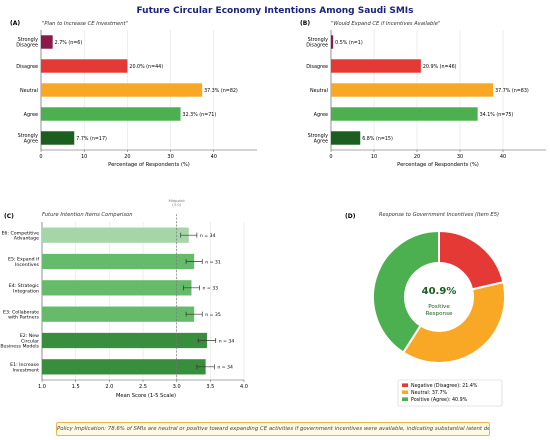 Image resolution: width=550 pixels, height=440 pixels. Describe the element at coordinates (439, 314) in the screenshot. I see `donut-center-label-2: Response` at that location.